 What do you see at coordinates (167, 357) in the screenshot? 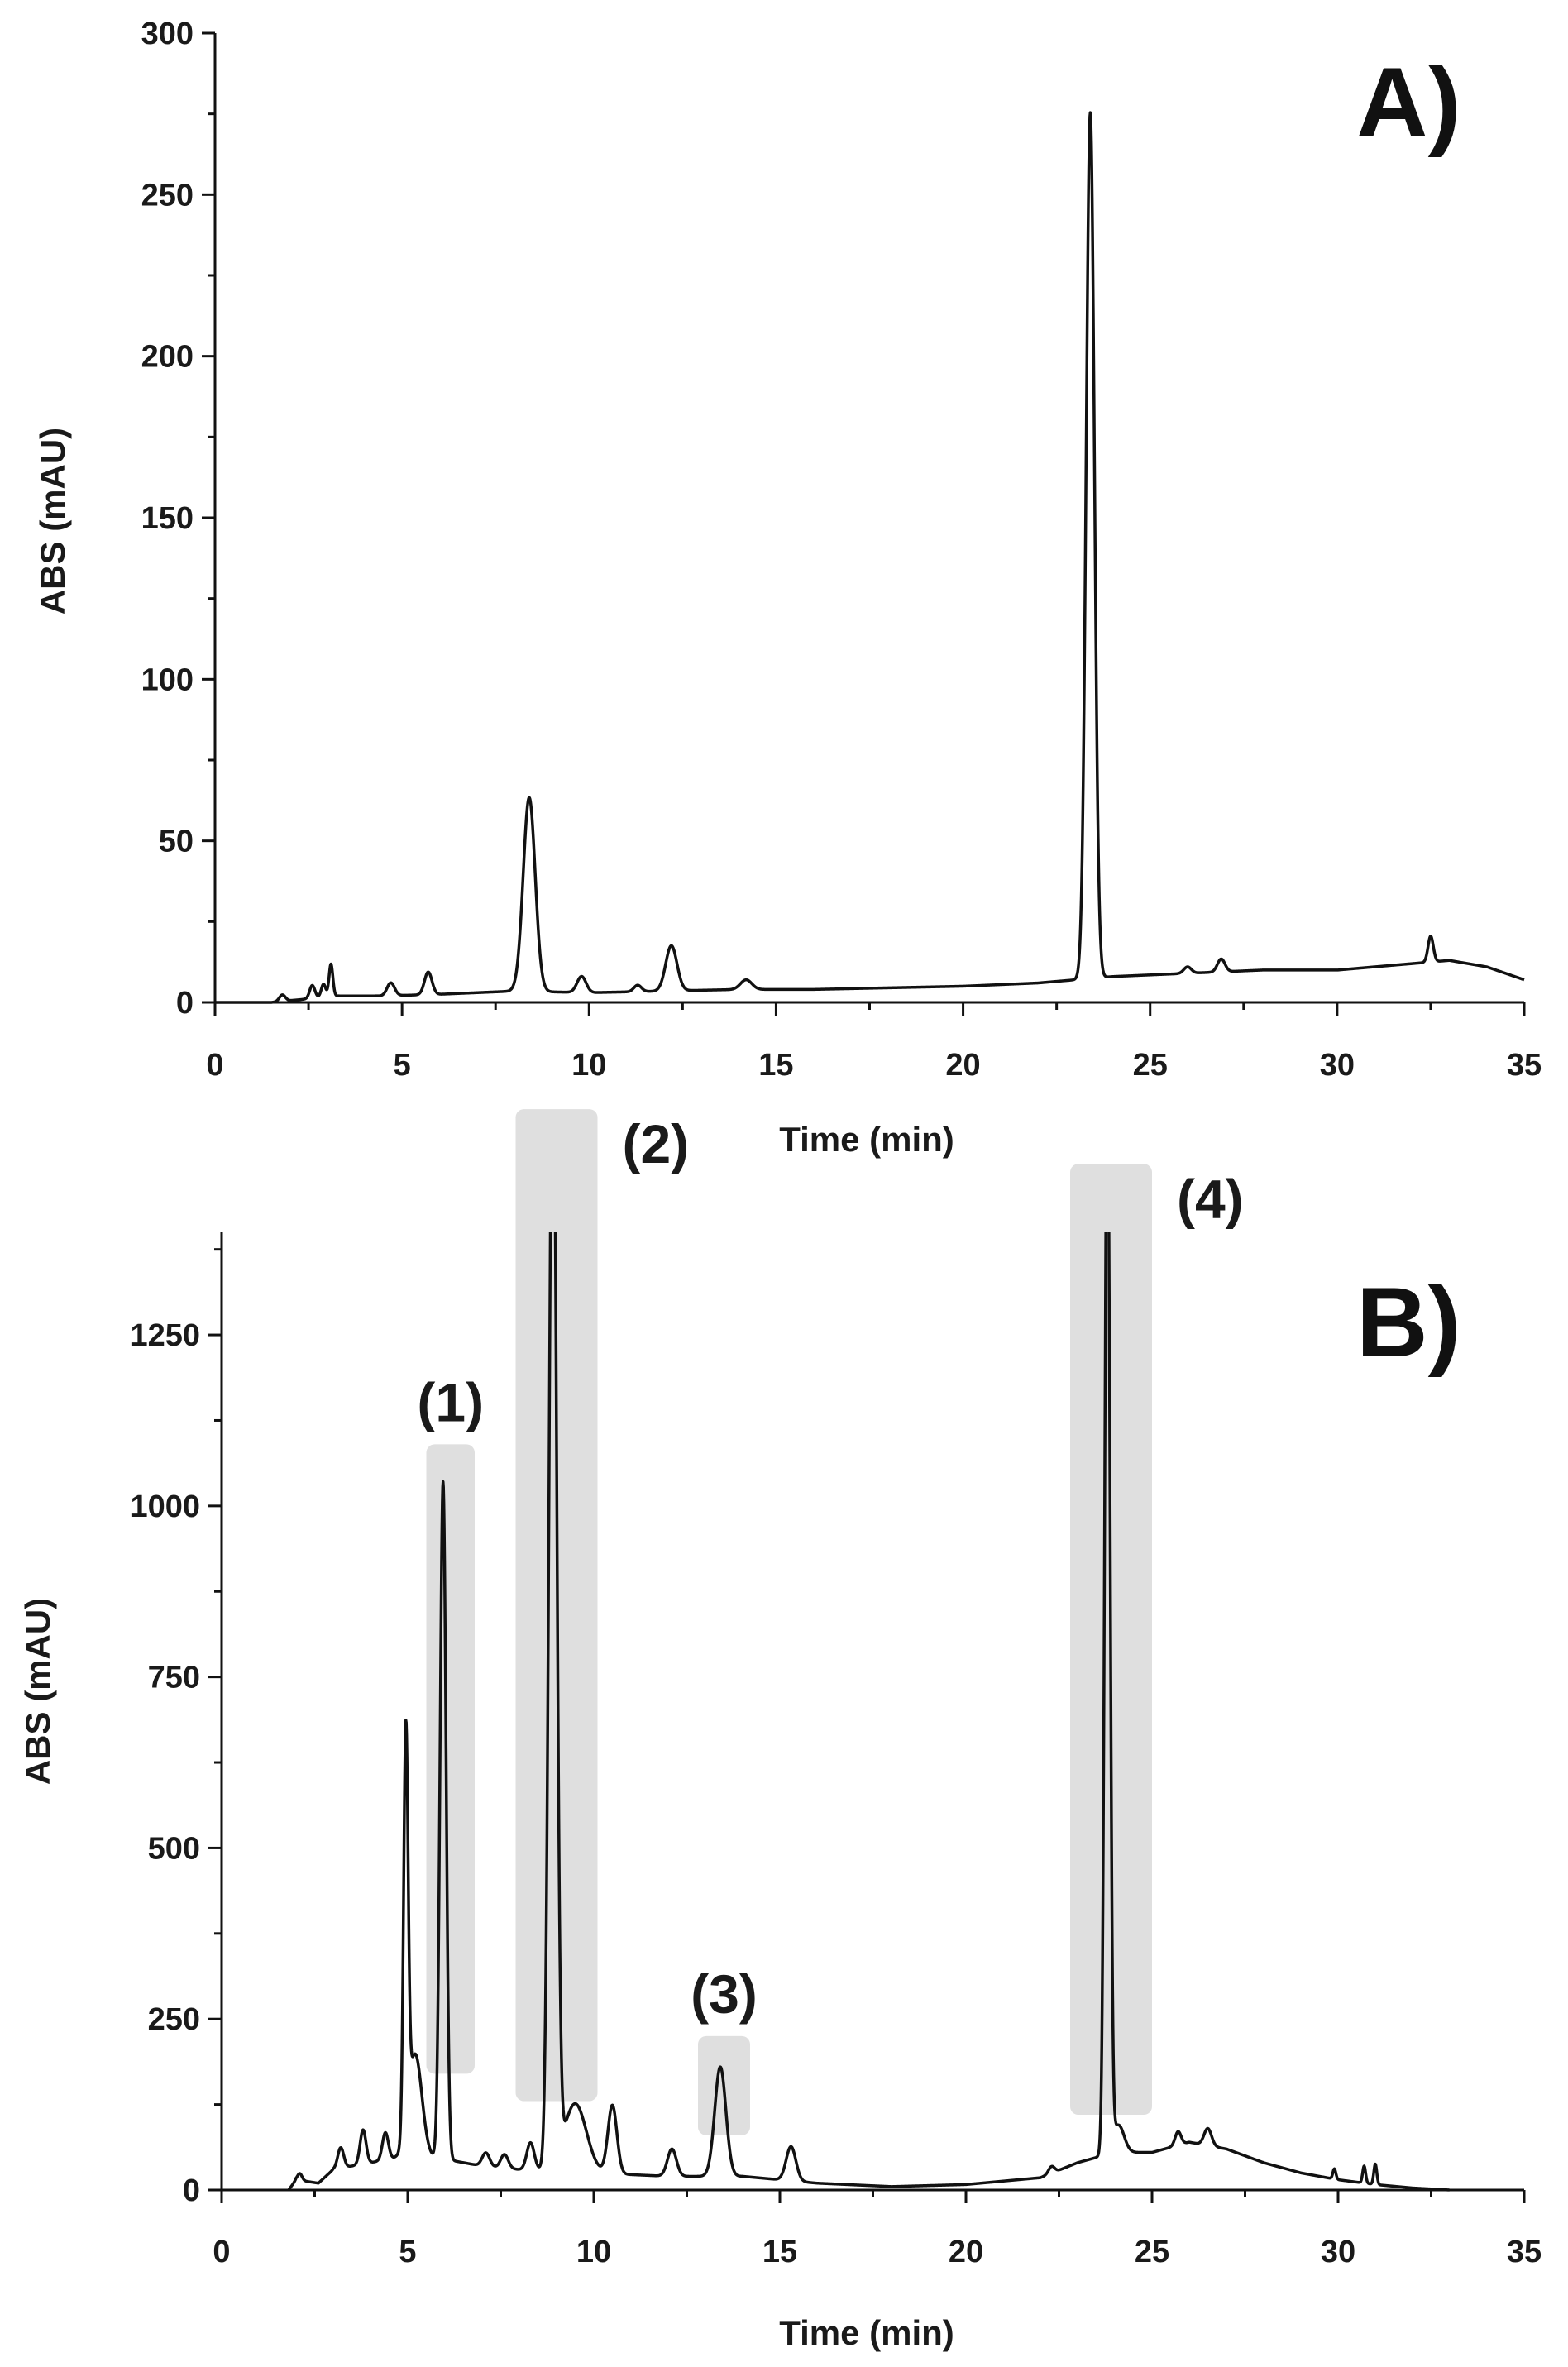
I see `y-tick-label: 200` at bounding box center [167, 357].